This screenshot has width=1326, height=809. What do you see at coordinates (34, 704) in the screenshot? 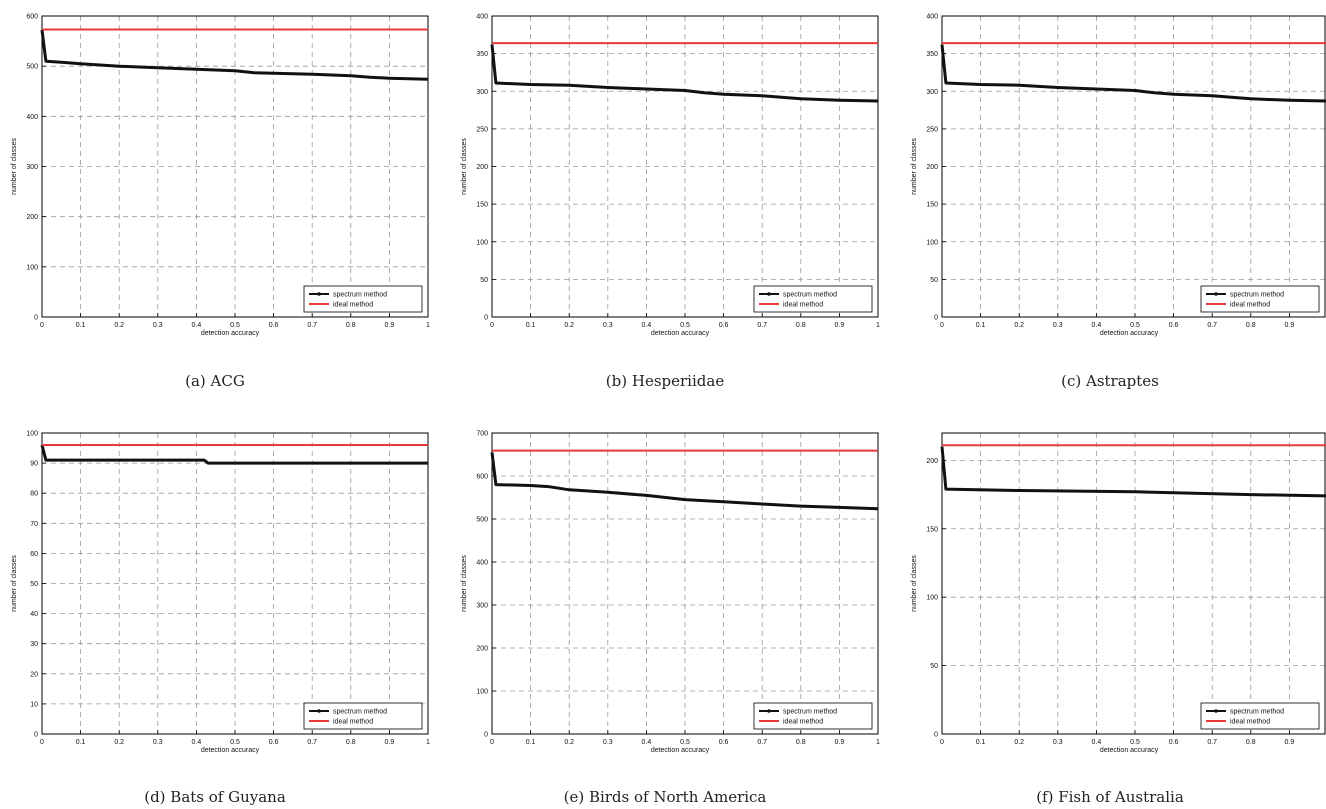
I see `y-tick-label: 10` at bounding box center [34, 704].